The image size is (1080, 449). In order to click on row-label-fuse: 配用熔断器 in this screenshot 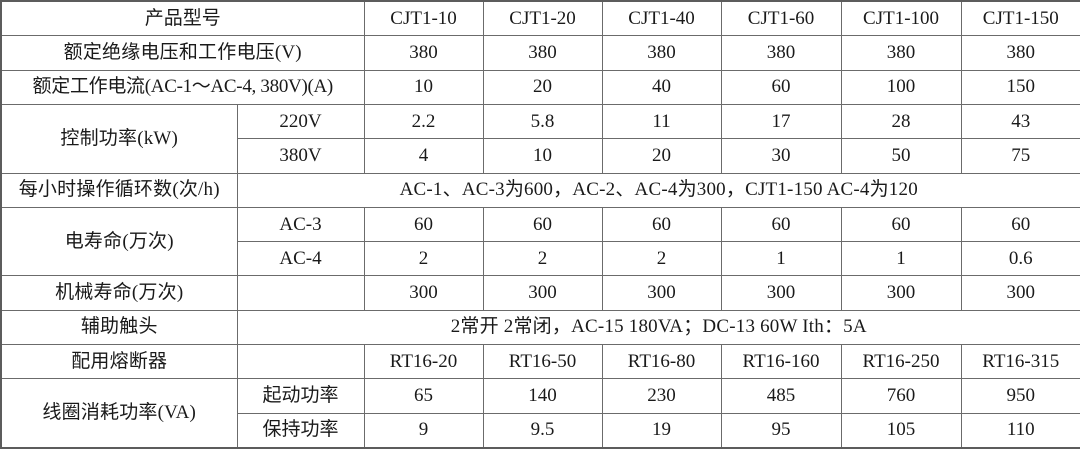, I will do `click(119, 361)`.